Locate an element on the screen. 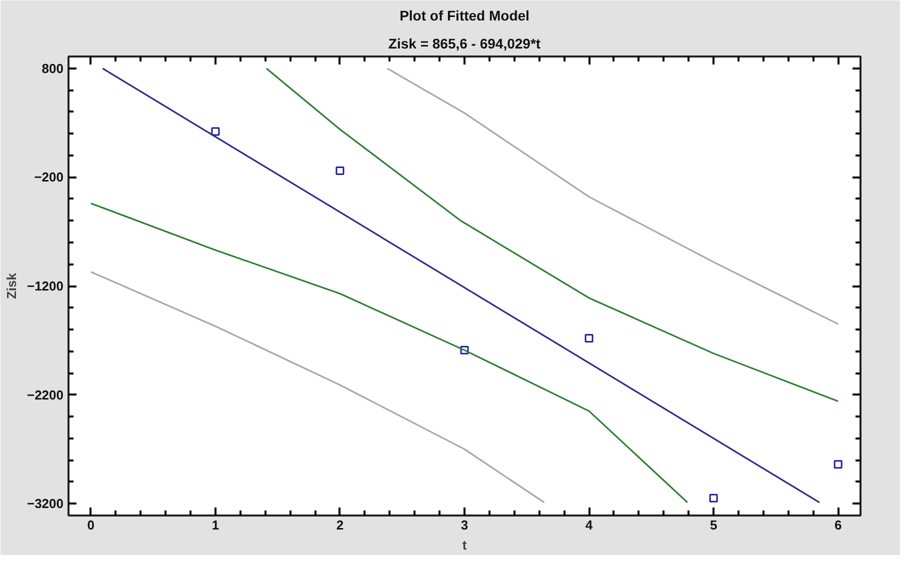 The height and width of the screenshot is (563, 919). x-tick-label: 1 is located at coordinates (216, 525).